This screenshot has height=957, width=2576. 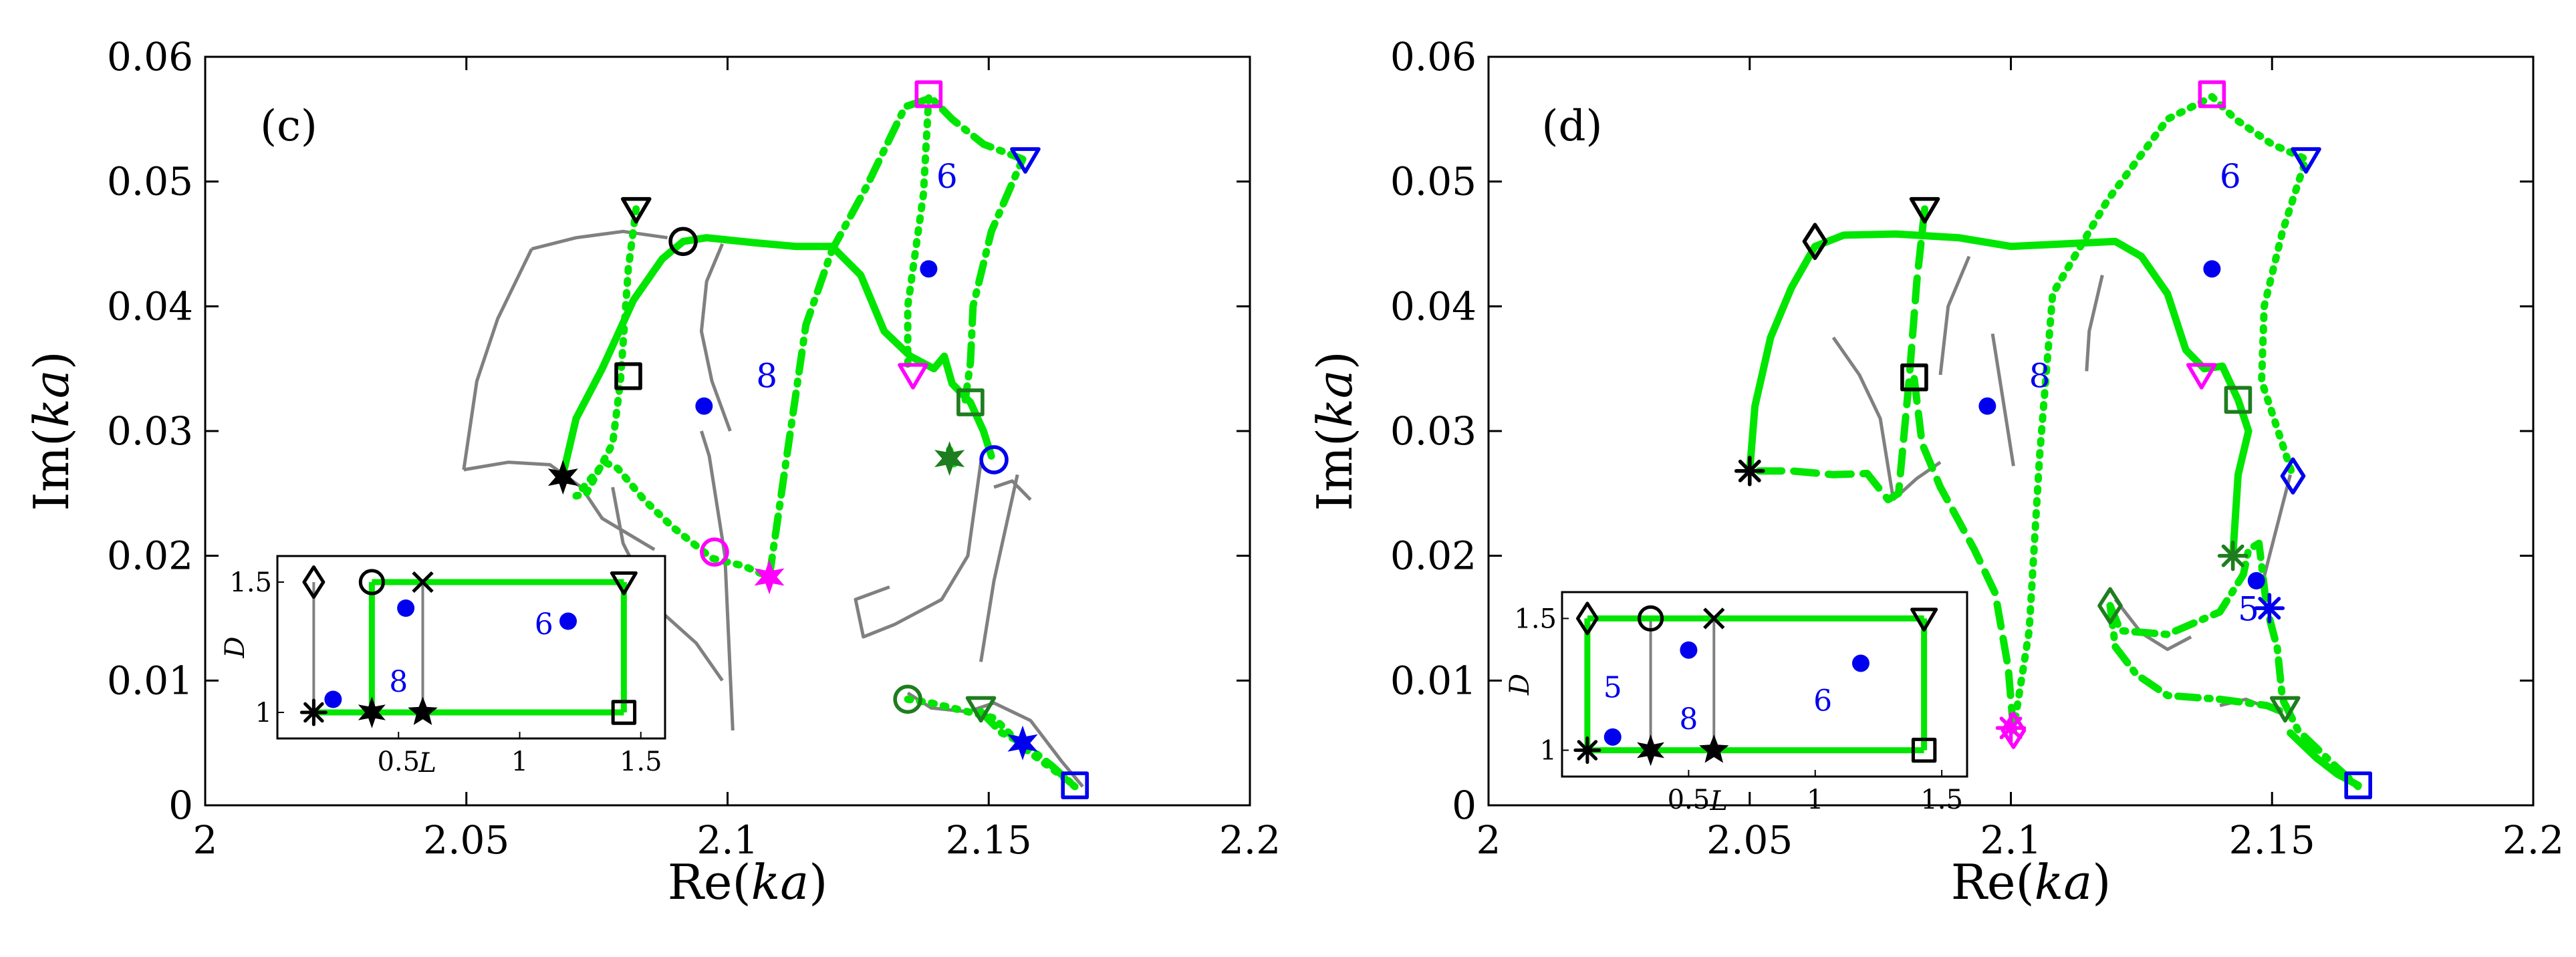 I want to click on inset-box, so click(x=1765, y=685).